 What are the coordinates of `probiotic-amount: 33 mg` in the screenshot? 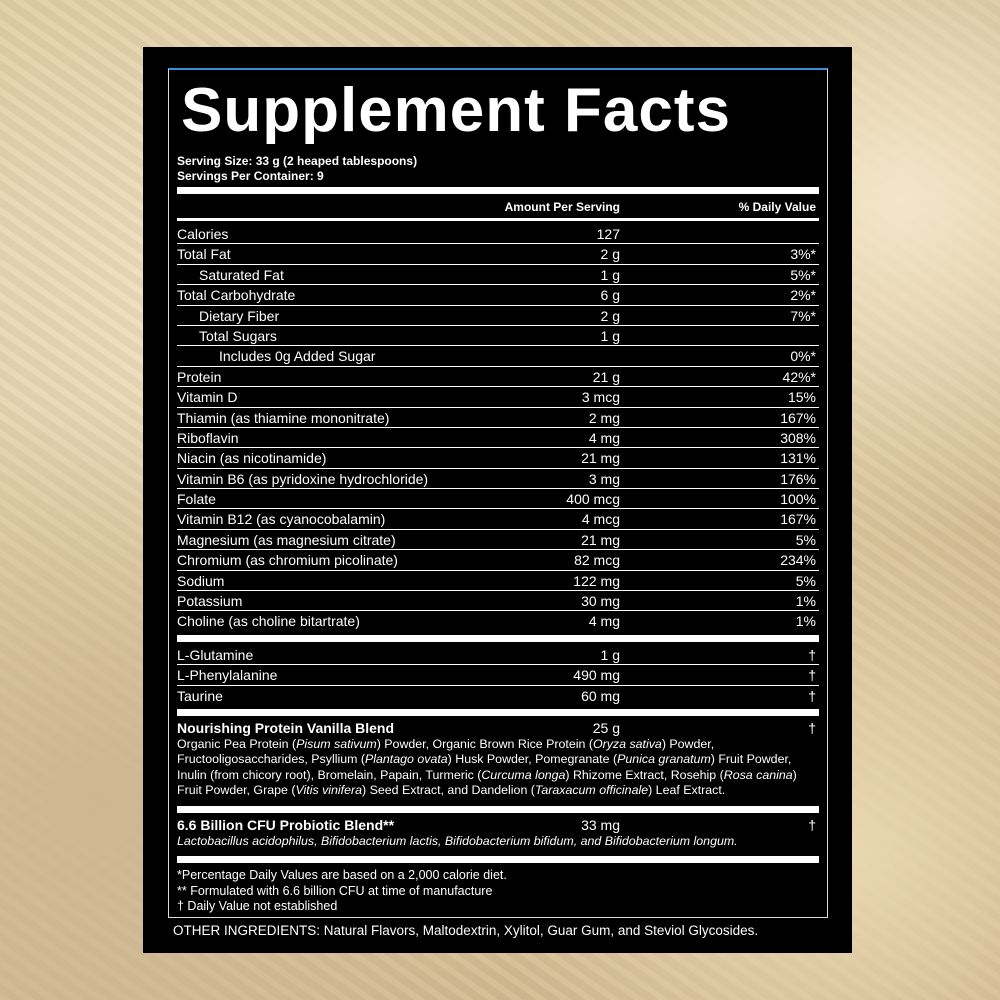 It's located at (600, 824).